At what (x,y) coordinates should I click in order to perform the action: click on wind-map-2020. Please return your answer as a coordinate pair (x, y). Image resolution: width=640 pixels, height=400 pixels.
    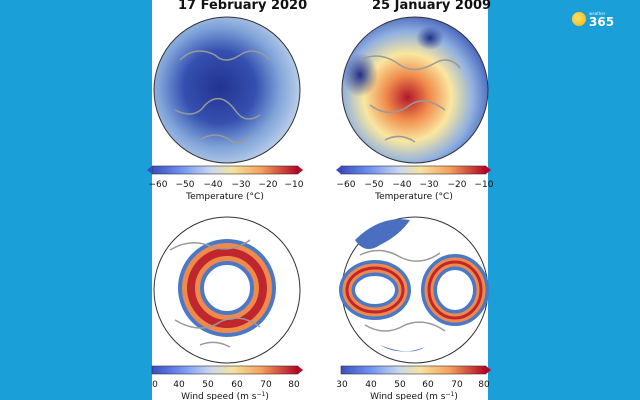
    Looking at the image, I should click on (227, 290).